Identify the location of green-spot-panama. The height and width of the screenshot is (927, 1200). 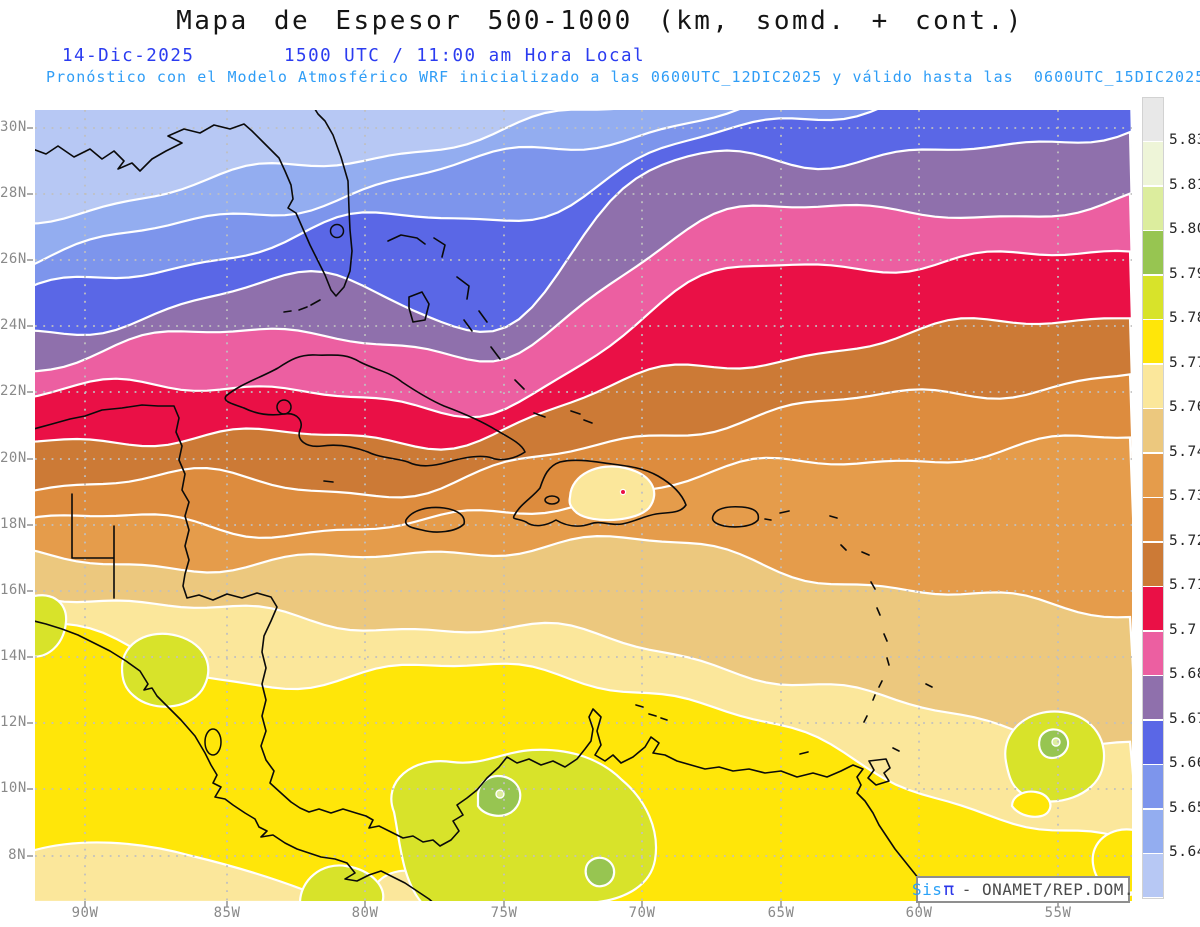
(600, 872).